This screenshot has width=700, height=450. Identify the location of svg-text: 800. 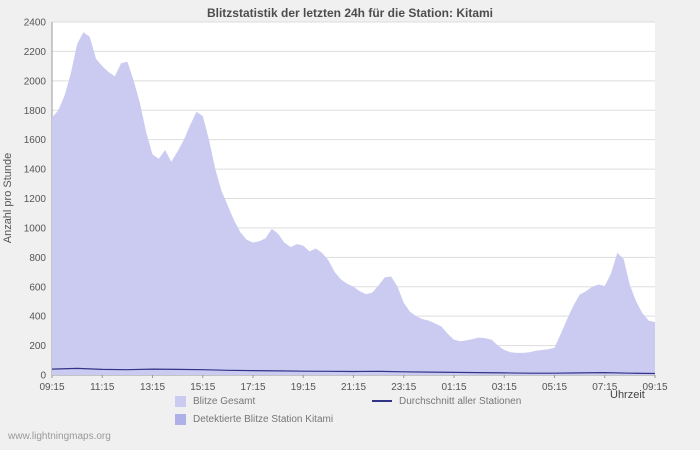
(37, 258).